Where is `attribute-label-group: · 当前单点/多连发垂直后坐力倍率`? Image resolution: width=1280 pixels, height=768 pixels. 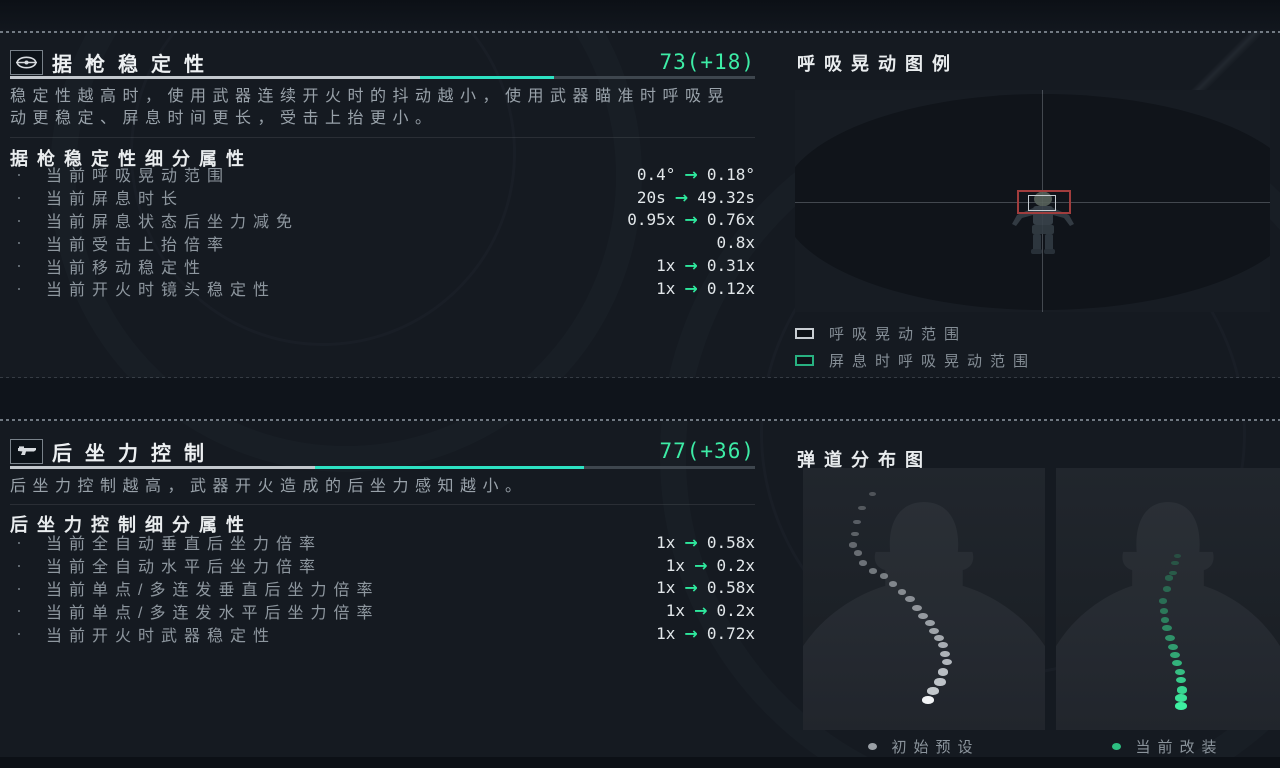 attribute-label-group: · 当前单点/多连发垂直后坐力倍率 is located at coordinates (194, 588).